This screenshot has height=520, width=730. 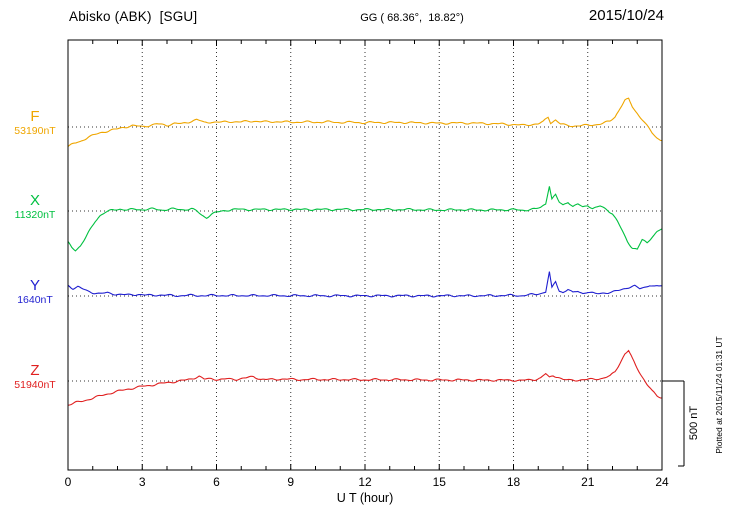 I want to click on plotted-at-note: Plotted at 2015/11/24 01:31 UT, so click(x=719, y=395).